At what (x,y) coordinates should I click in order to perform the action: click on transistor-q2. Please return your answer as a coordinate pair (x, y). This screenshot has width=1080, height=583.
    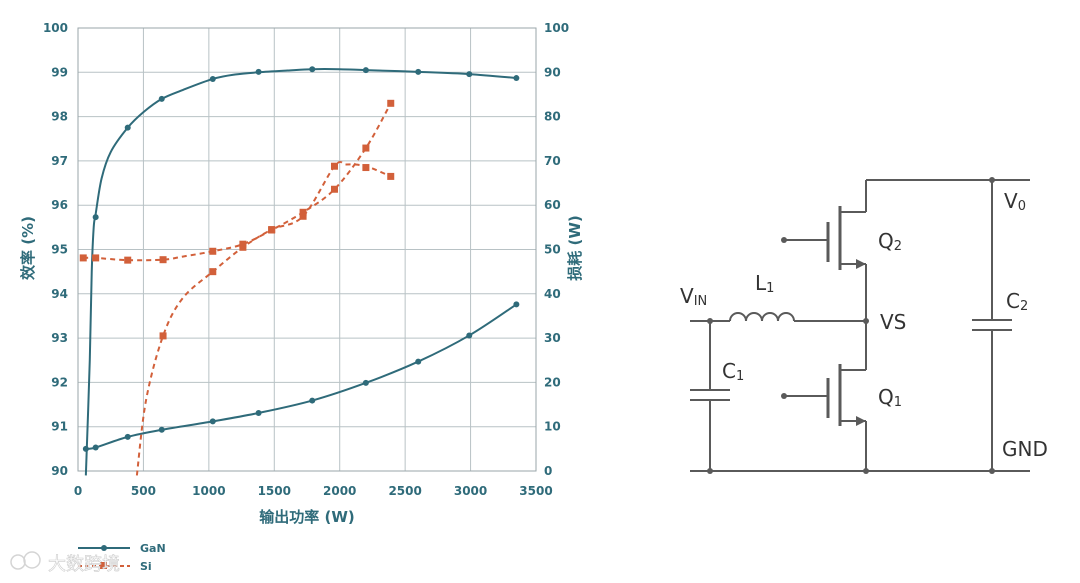
    Looking at the image, I should click on (825, 250).